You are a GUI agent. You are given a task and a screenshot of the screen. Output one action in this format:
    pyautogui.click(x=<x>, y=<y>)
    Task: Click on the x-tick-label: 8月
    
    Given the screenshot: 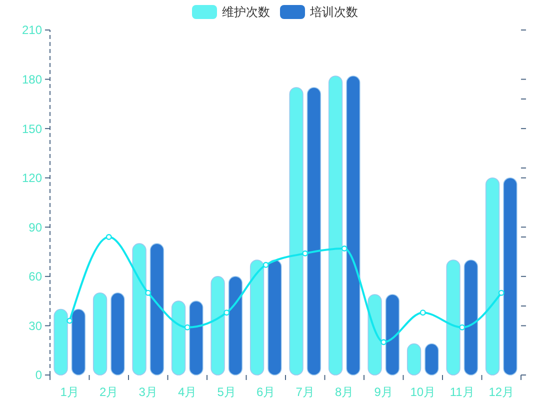 What is the action you would take?
    pyautogui.click(x=344, y=392)
    